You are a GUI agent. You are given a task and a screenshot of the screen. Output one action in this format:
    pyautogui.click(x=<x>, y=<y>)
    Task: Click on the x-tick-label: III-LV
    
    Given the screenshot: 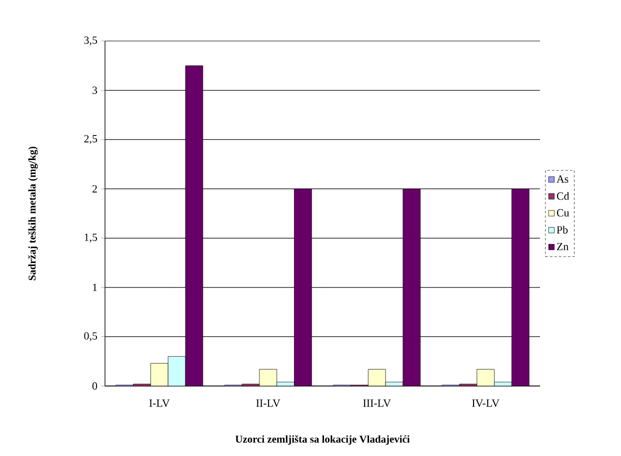 What is the action you would take?
    pyautogui.click(x=377, y=403)
    